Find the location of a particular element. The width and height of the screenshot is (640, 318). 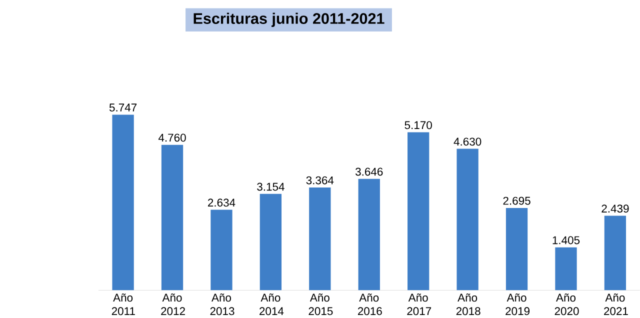

x-tick-label: Año 2013 is located at coordinates (222, 304).